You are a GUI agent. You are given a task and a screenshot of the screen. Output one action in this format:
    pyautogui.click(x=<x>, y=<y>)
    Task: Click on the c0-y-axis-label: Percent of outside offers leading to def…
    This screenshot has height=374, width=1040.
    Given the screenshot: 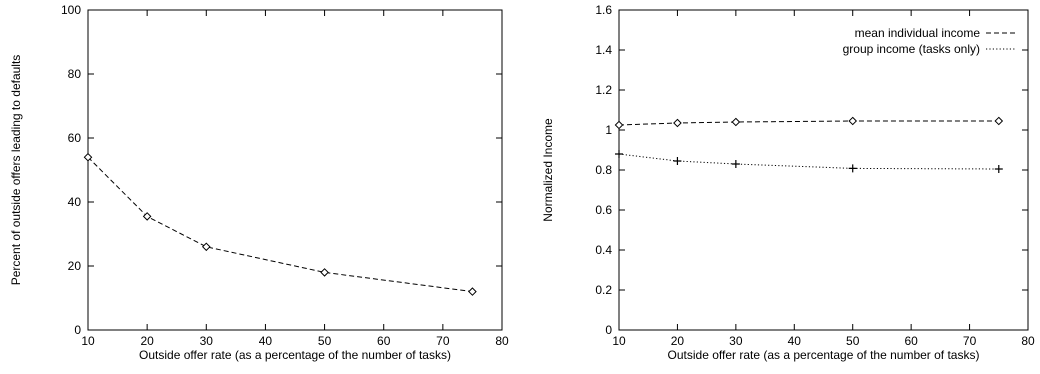 What is the action you would take?
    pyautogui.click(x=16, y=170)
    